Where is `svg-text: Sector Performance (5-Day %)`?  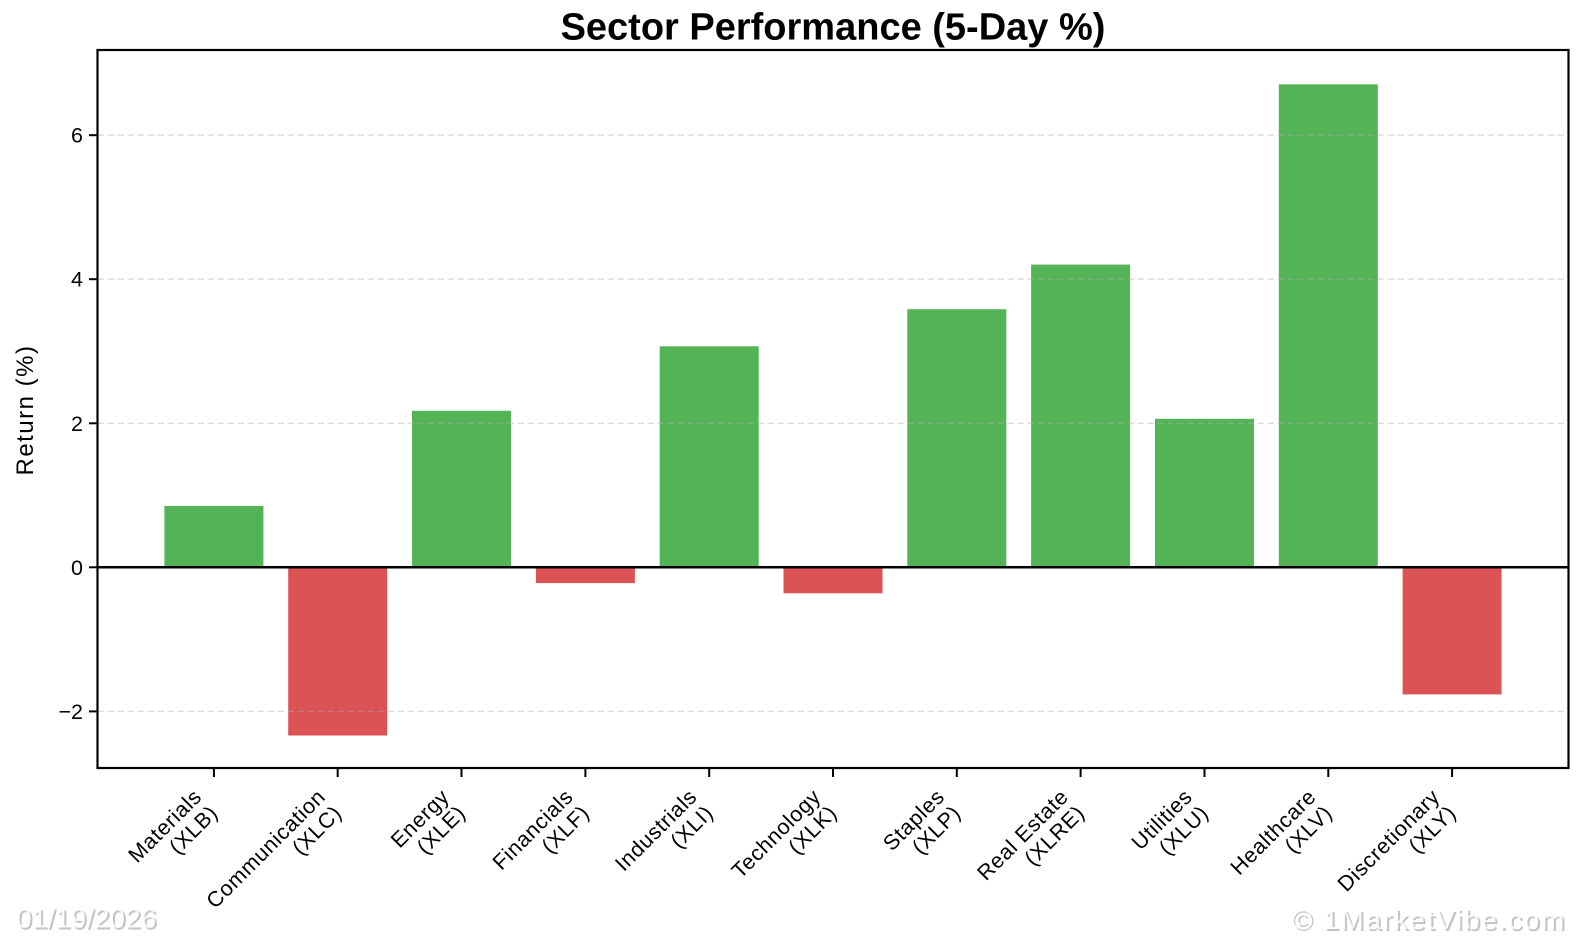
svg-text: Sector Performance (5-Day %) is located at coordinates (833, 28).